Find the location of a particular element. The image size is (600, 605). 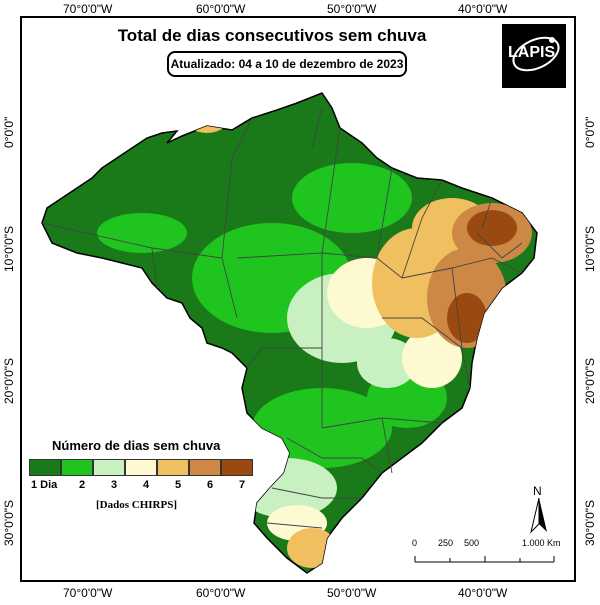

legend-swatches is located at coordinates (141, 467).